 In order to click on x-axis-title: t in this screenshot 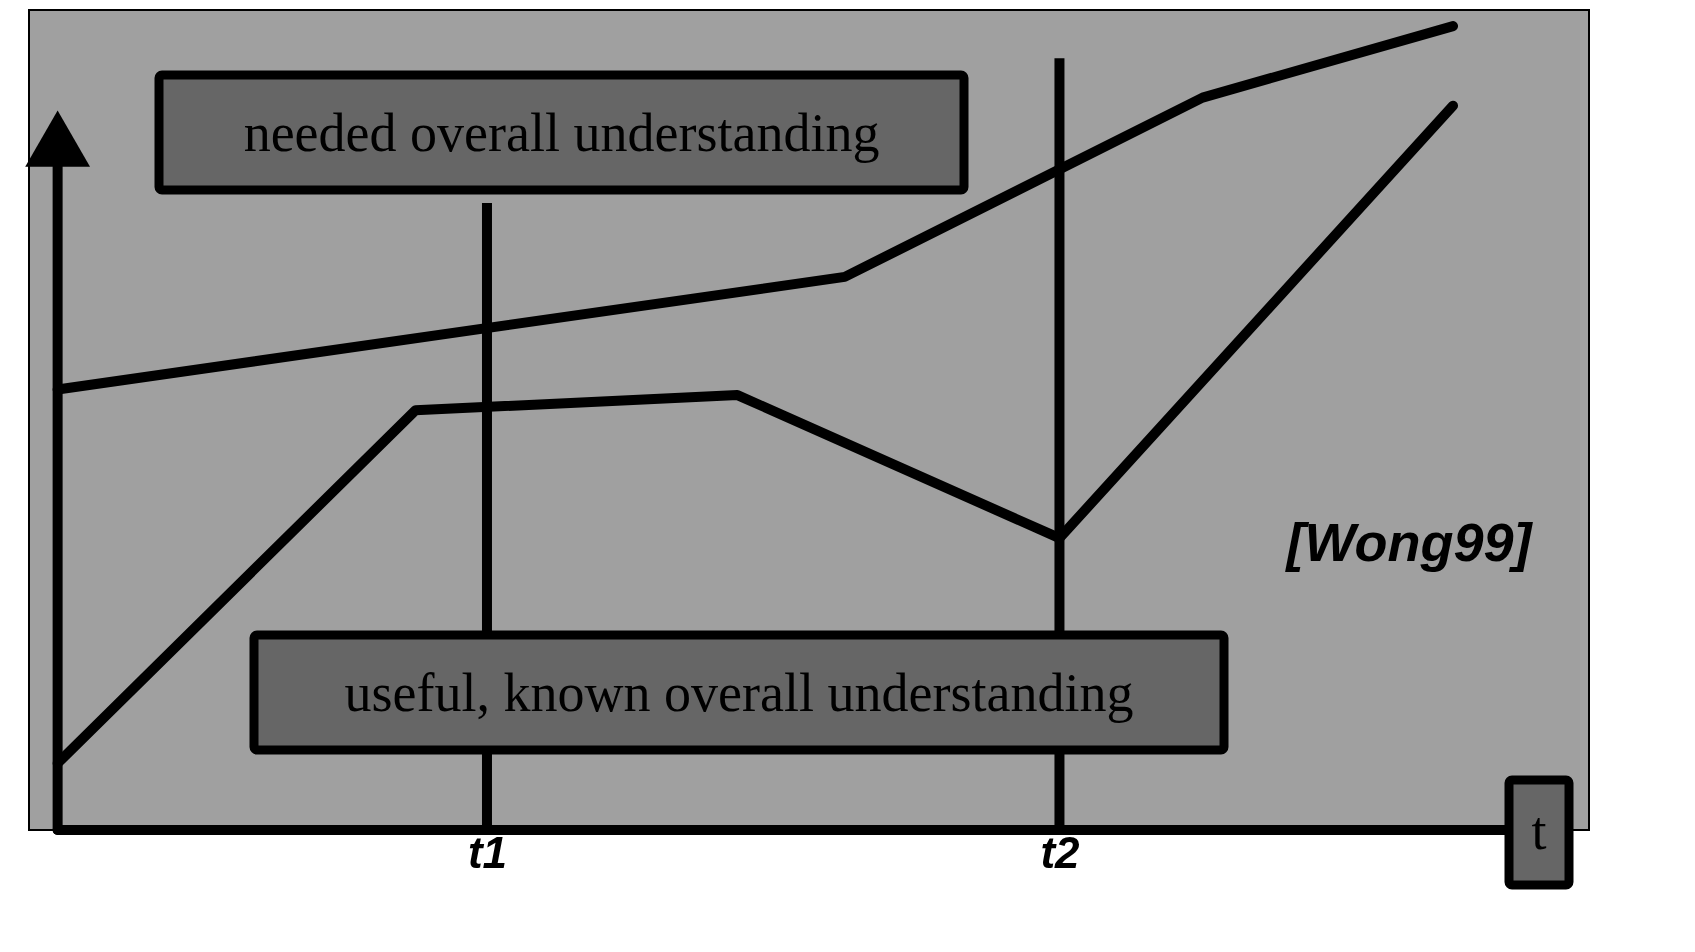, I will do `click(1539, 831)`.